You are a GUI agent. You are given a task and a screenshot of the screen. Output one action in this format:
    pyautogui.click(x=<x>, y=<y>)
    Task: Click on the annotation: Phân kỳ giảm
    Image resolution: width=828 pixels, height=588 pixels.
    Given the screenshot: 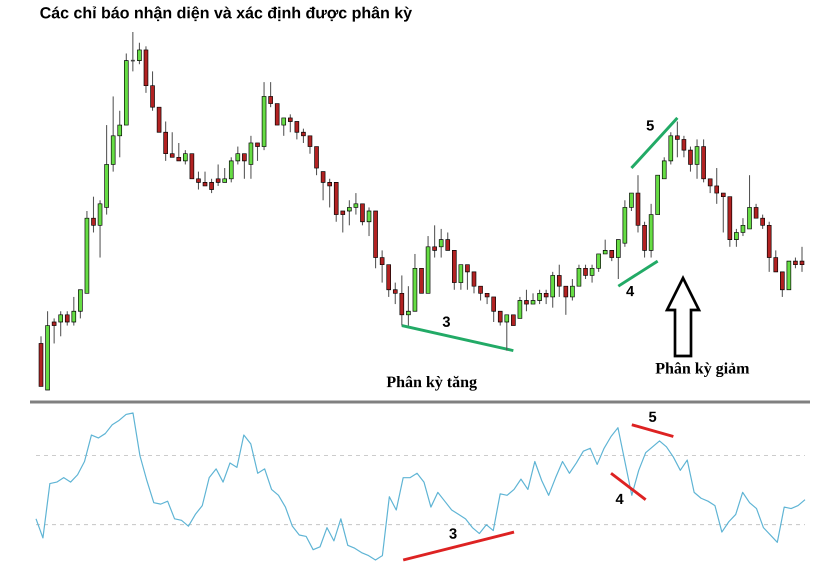 What is the action you would take?
    pyautogui.click(x=703, y=370)
    